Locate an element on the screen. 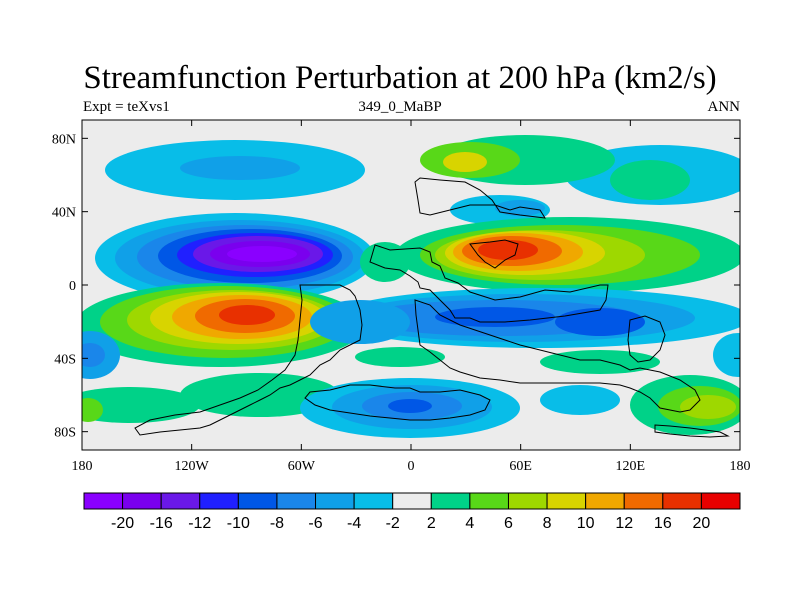 This screenshot has width=800, height=600. colorbar-label: -2 is located at coordinates (393, 523).